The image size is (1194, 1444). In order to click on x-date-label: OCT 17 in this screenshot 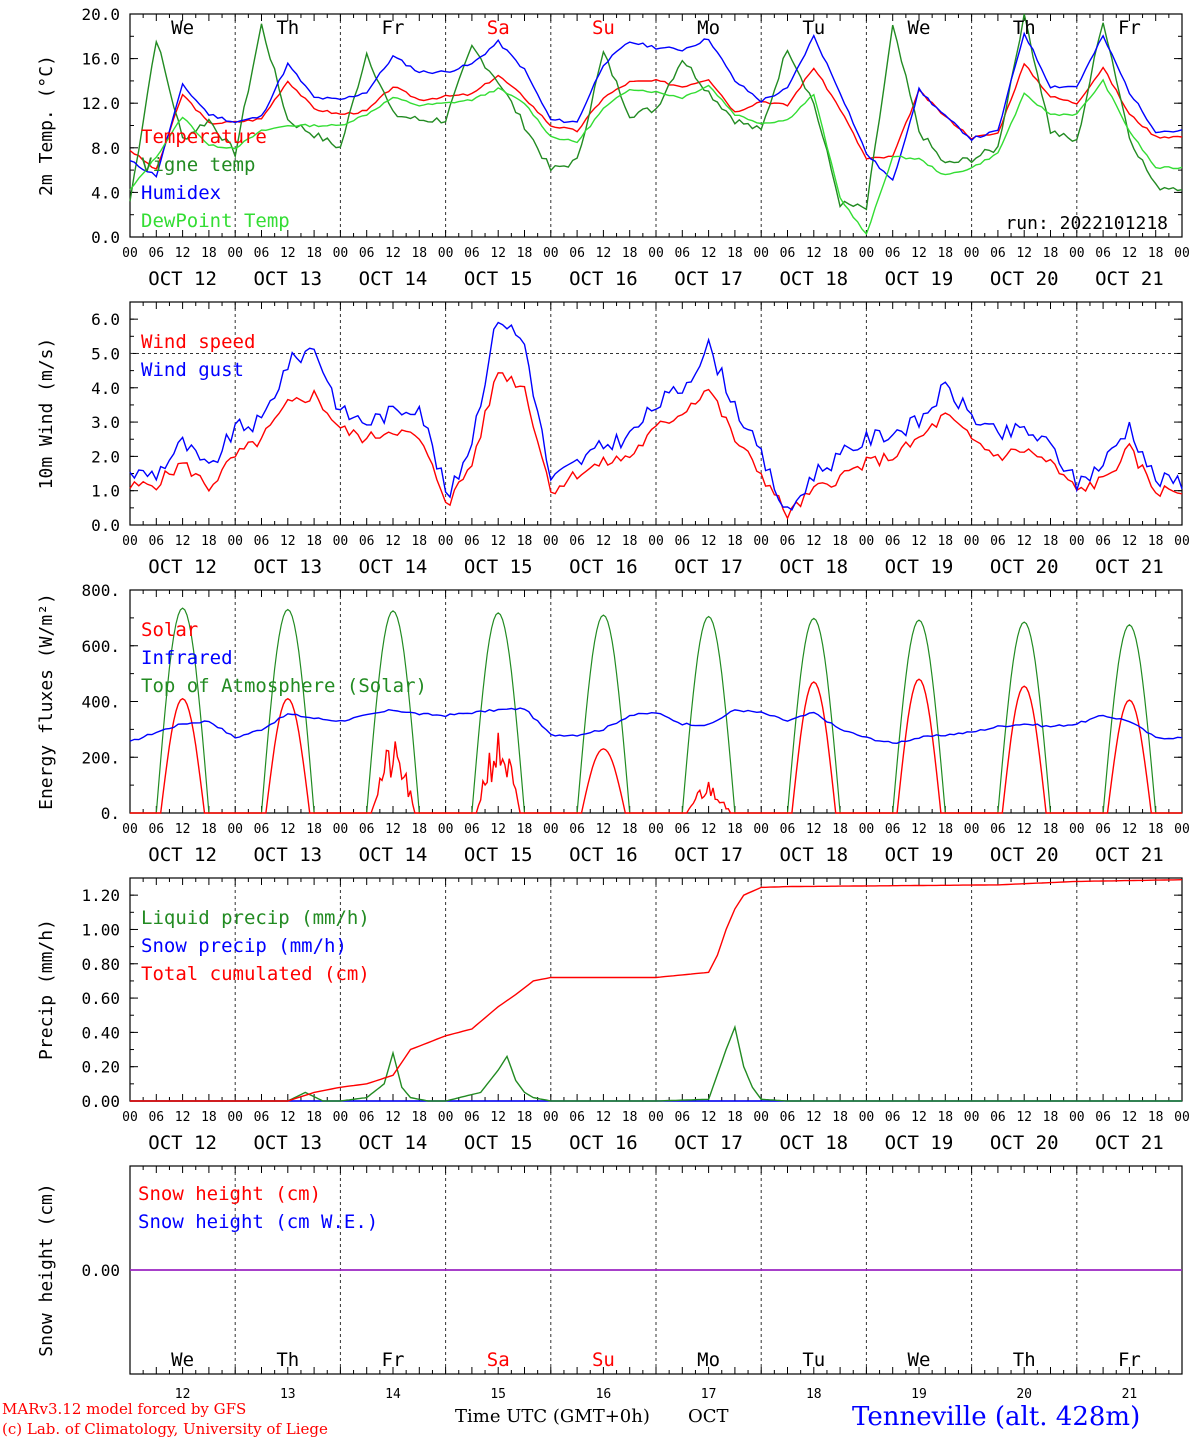, I will do `click(708, 855)`.